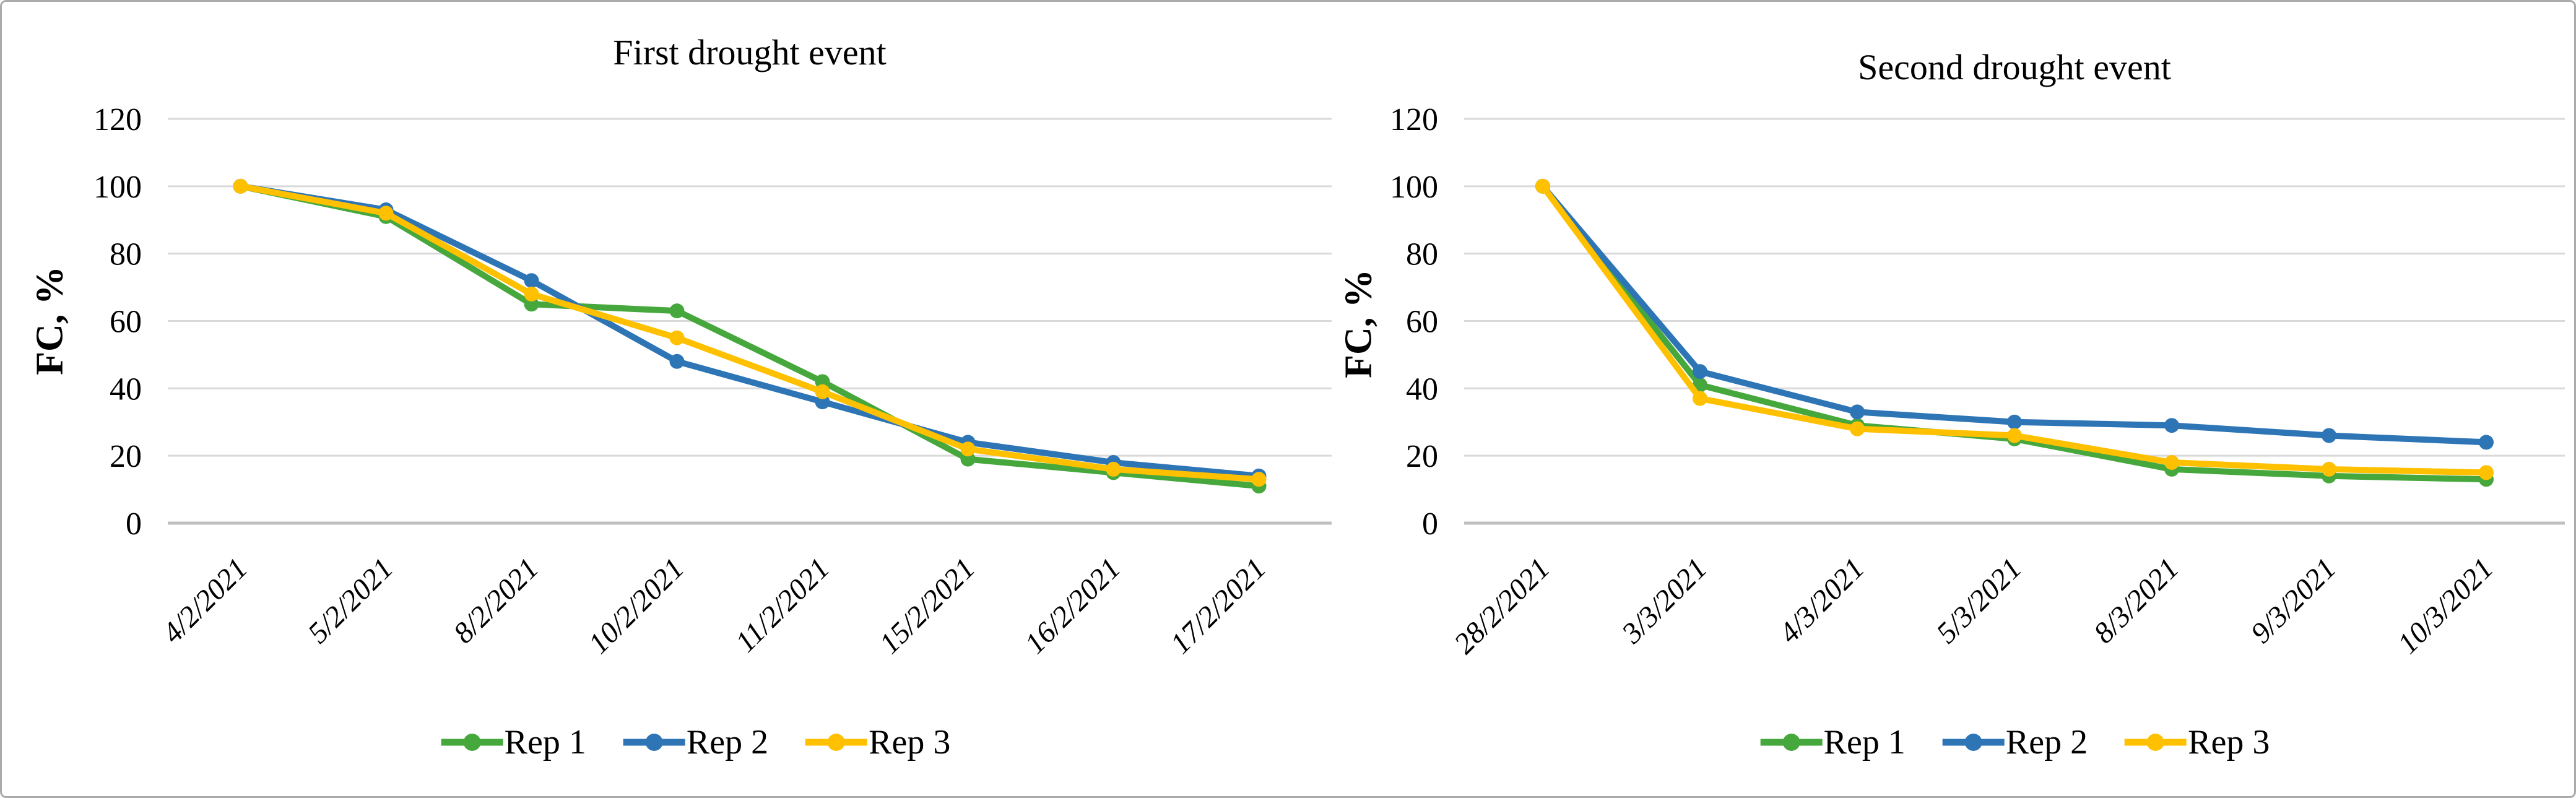  Describe the element at coordinates (2446, 606) in the screenshot. I see `x-tick-label: 10/3/2021` at that location.